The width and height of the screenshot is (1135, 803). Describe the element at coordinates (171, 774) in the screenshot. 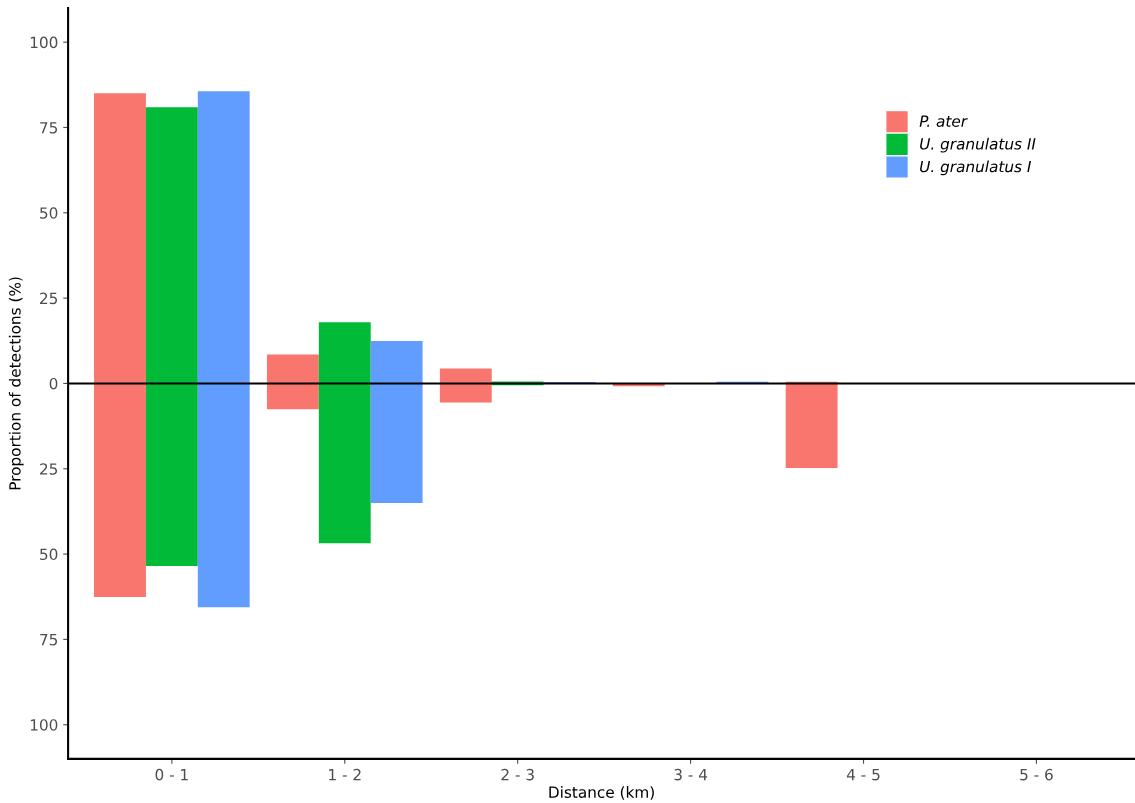

I see `x-tick-label: 0 - 1` at that location.